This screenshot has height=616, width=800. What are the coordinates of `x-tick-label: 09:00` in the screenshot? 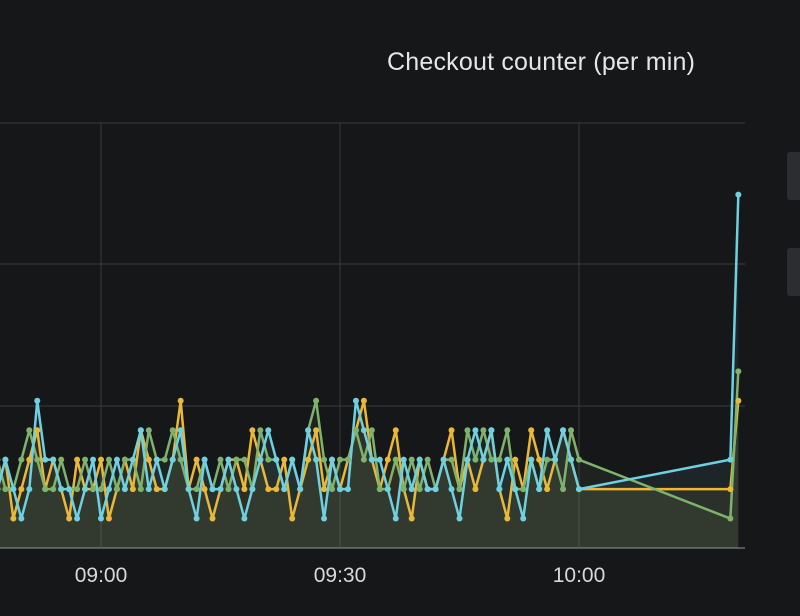 It's located at (101, 575).